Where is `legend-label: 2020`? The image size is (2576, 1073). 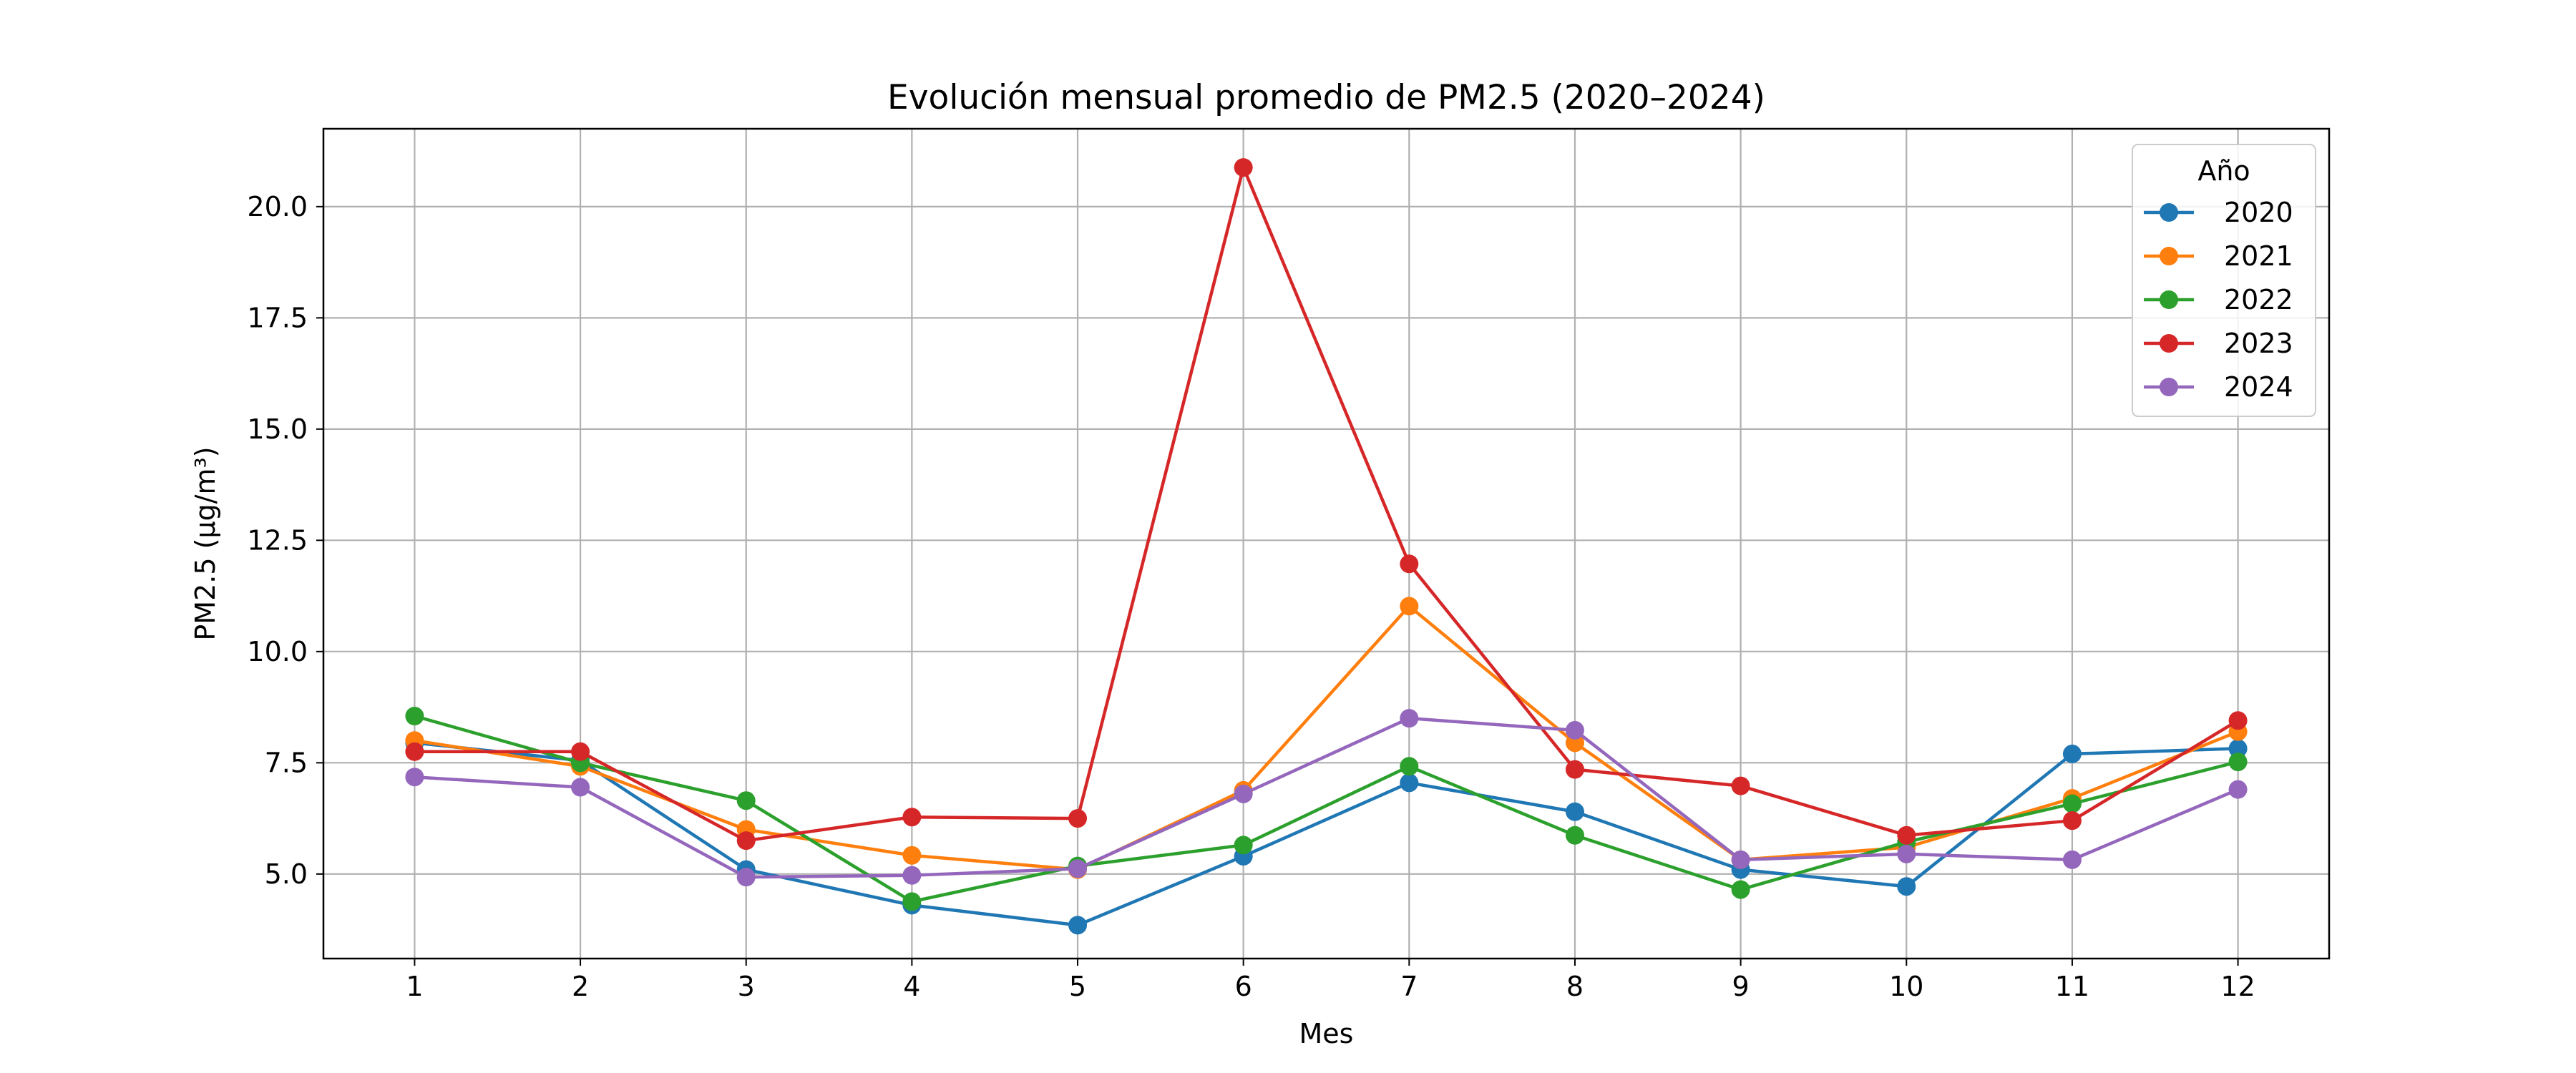
legend-label: 2020 is located at coordinates (2258, 212).